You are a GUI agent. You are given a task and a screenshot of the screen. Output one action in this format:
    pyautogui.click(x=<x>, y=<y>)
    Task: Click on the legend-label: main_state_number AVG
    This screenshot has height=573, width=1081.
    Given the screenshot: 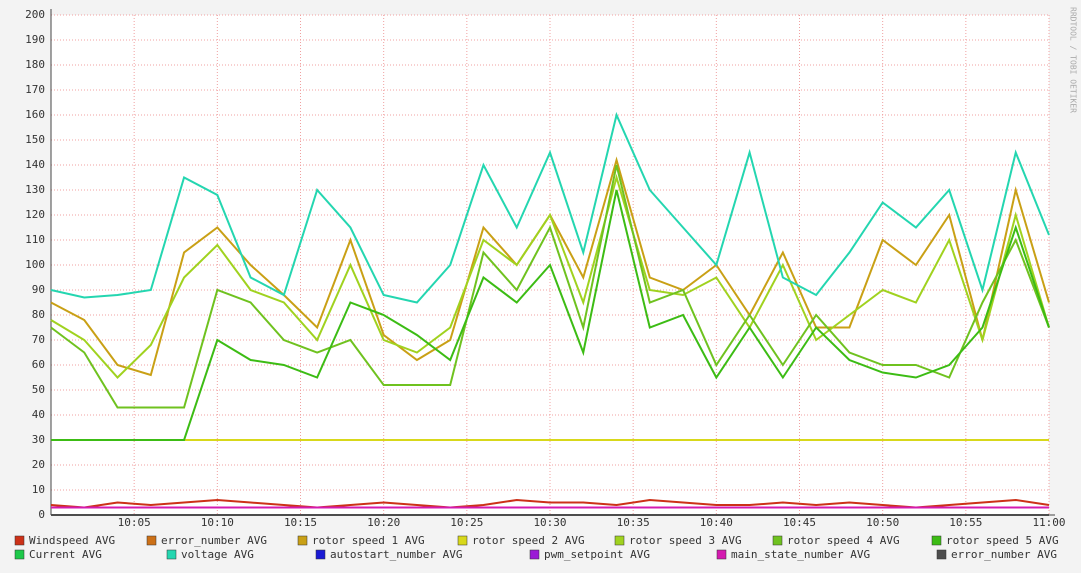 What is the action you would take?
    pyautogui.click(x=800, y=554)
    